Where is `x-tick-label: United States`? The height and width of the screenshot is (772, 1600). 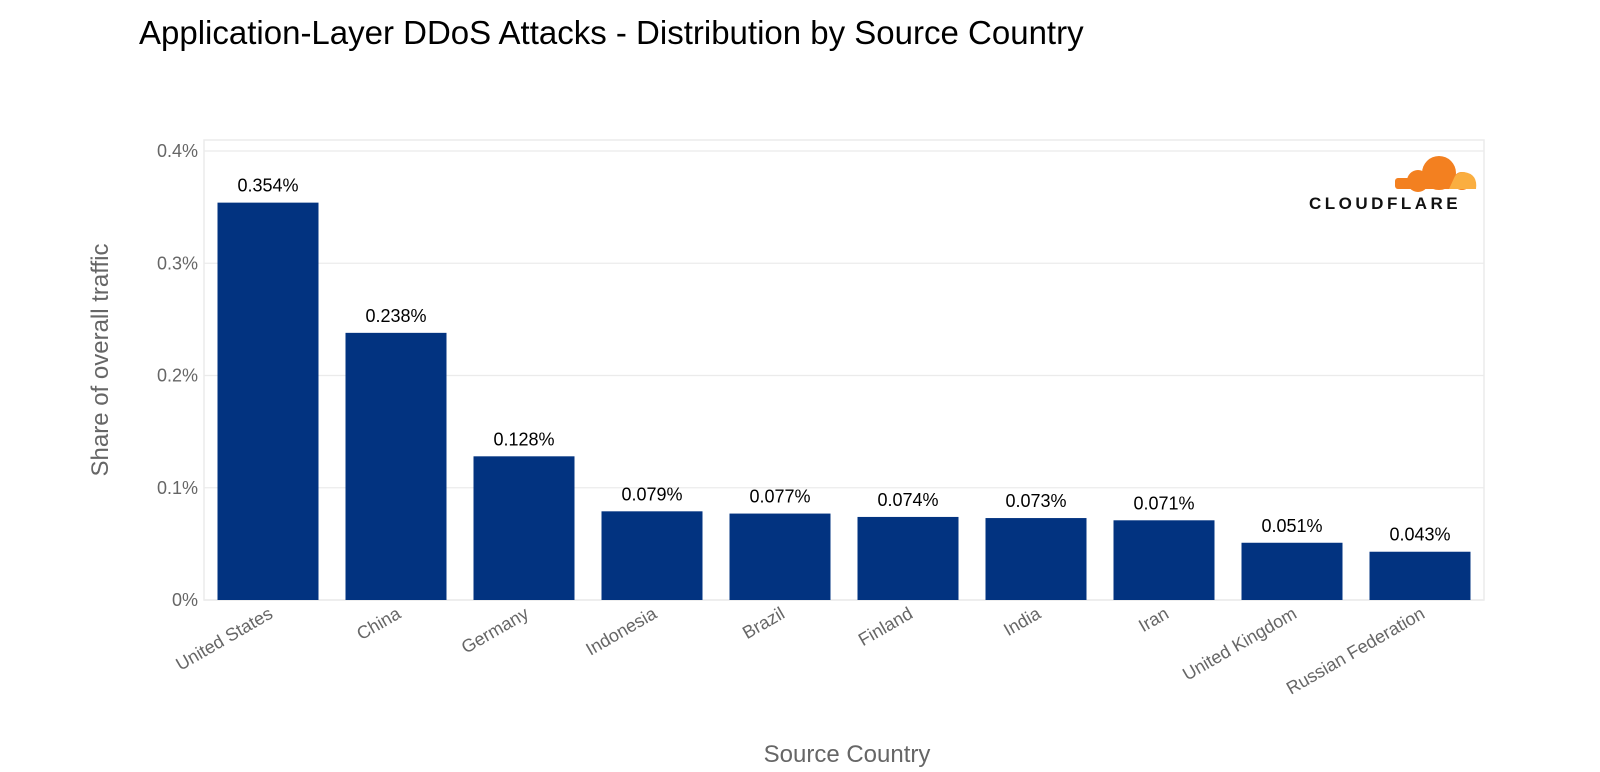 x-tick-label: United States is located at coordinates (224, 638).